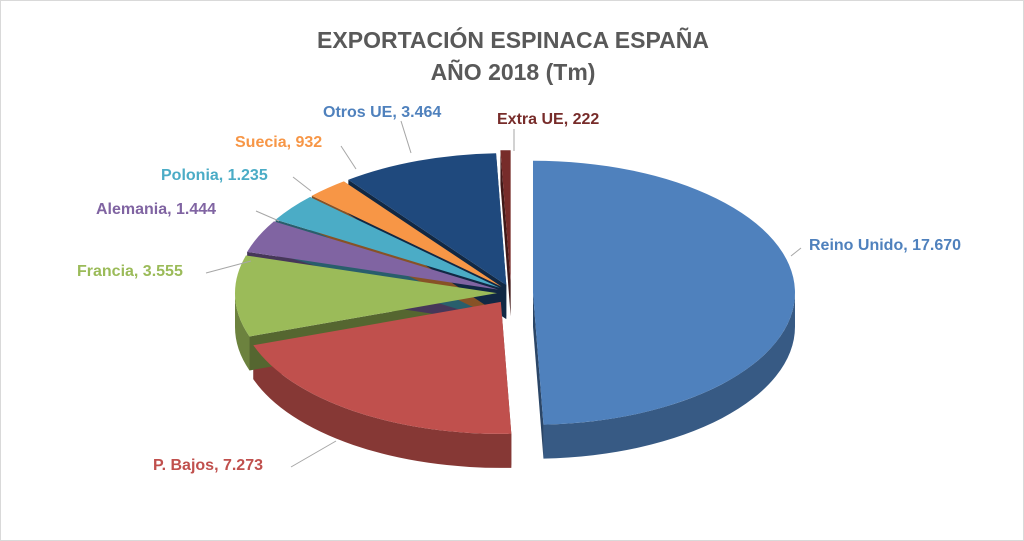 The height and width of the screenshot is (541, 1024). What do you see at coordinates (373, 255) in the screenshot?
I see `slice-alemania` at bounding box center [373, 255].